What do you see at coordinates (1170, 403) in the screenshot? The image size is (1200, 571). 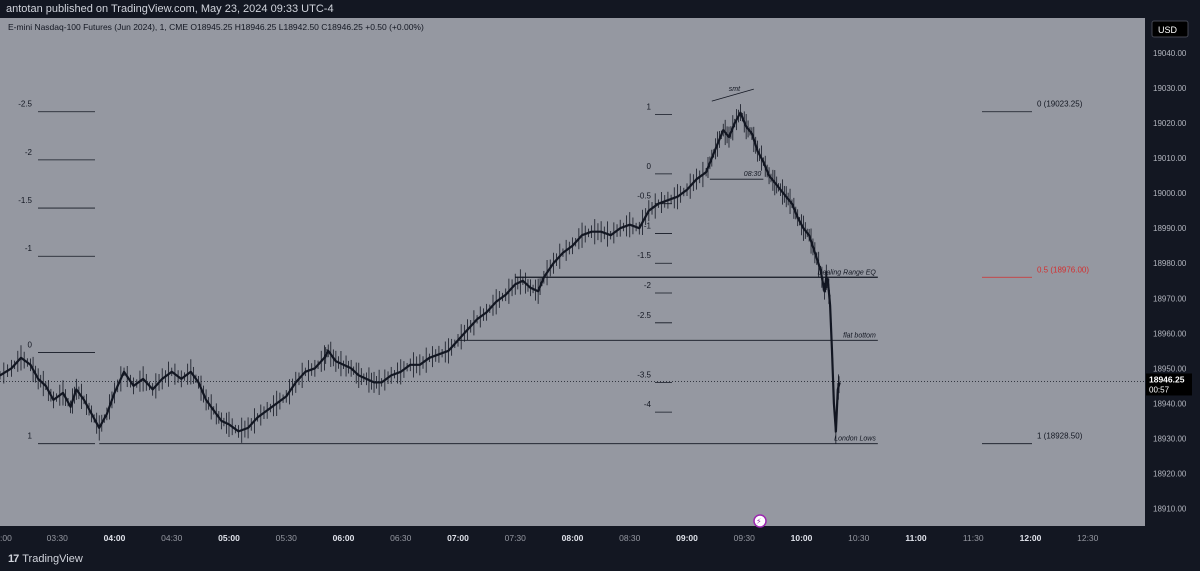 I see `y-tick-label: 18940.00` at bounding box center [1170, 403].